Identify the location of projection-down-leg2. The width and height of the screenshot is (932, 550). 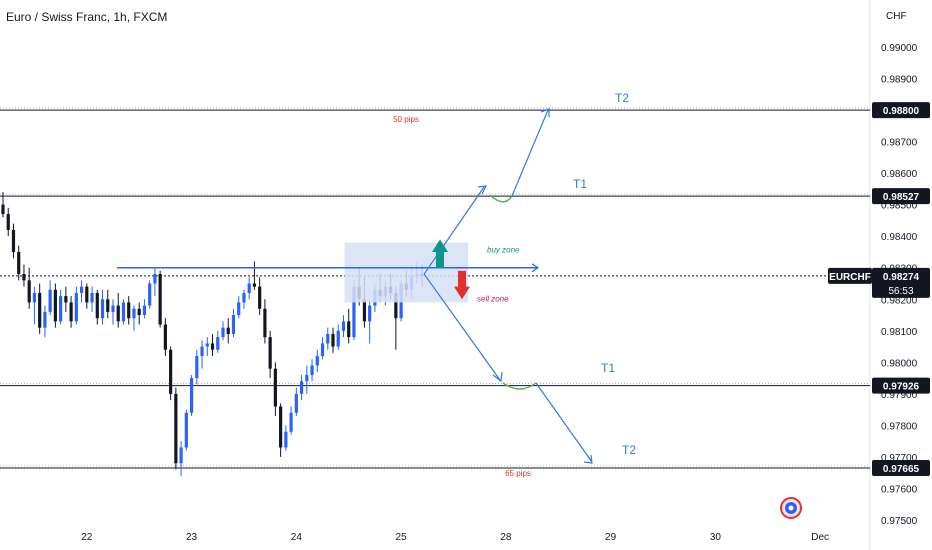
(564, 423).